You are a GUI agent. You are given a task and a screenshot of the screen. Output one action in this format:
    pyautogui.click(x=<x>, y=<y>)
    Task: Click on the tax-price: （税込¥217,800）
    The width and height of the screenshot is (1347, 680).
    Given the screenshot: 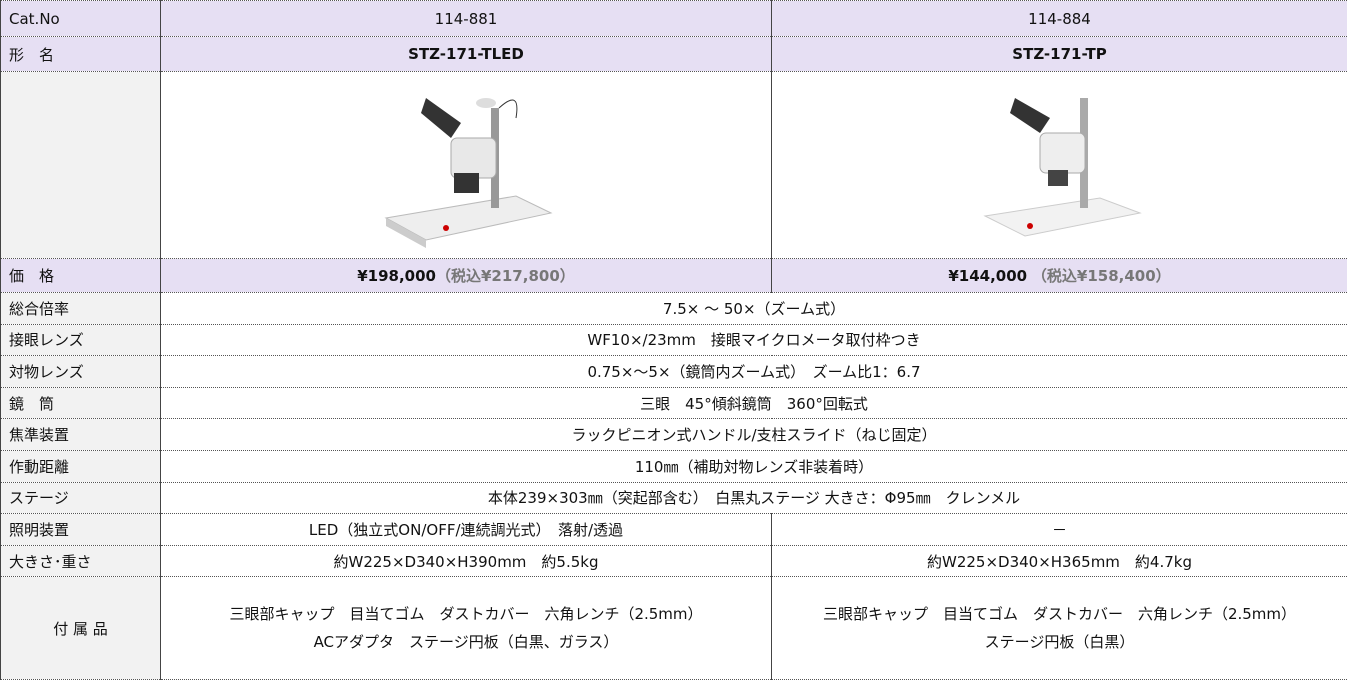 What is the action you would take?
    pyautogui.click(x=505, y=276)
    